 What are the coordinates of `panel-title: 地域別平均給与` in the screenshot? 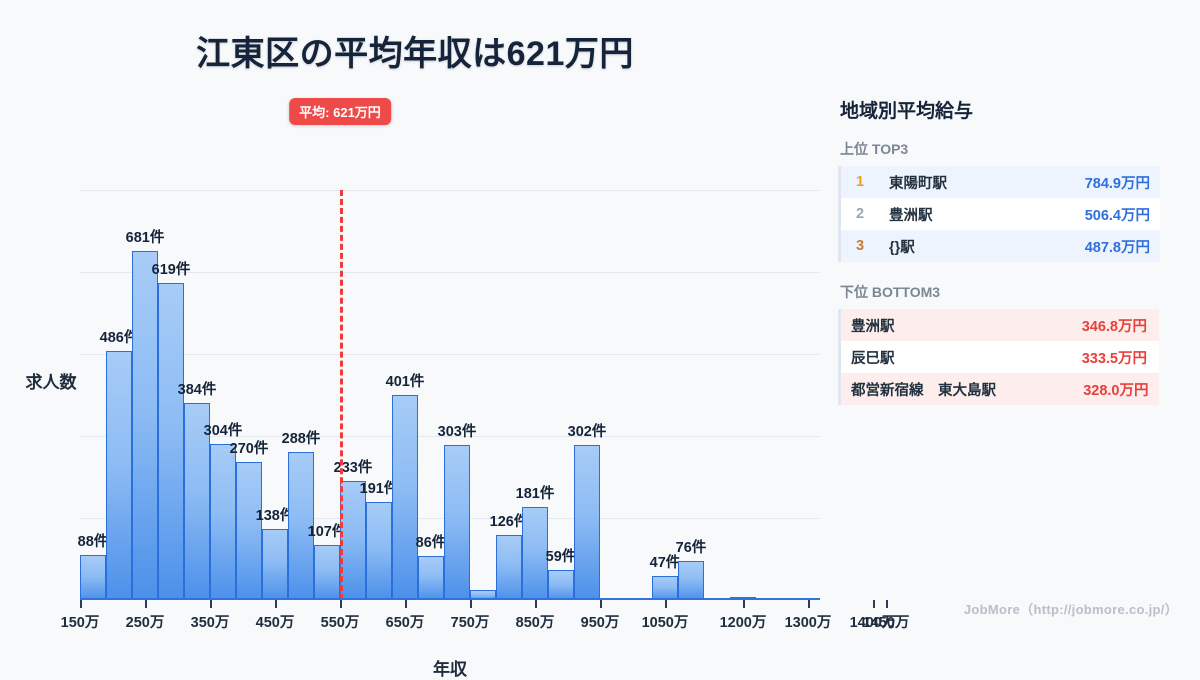 It's located at (907, 111).